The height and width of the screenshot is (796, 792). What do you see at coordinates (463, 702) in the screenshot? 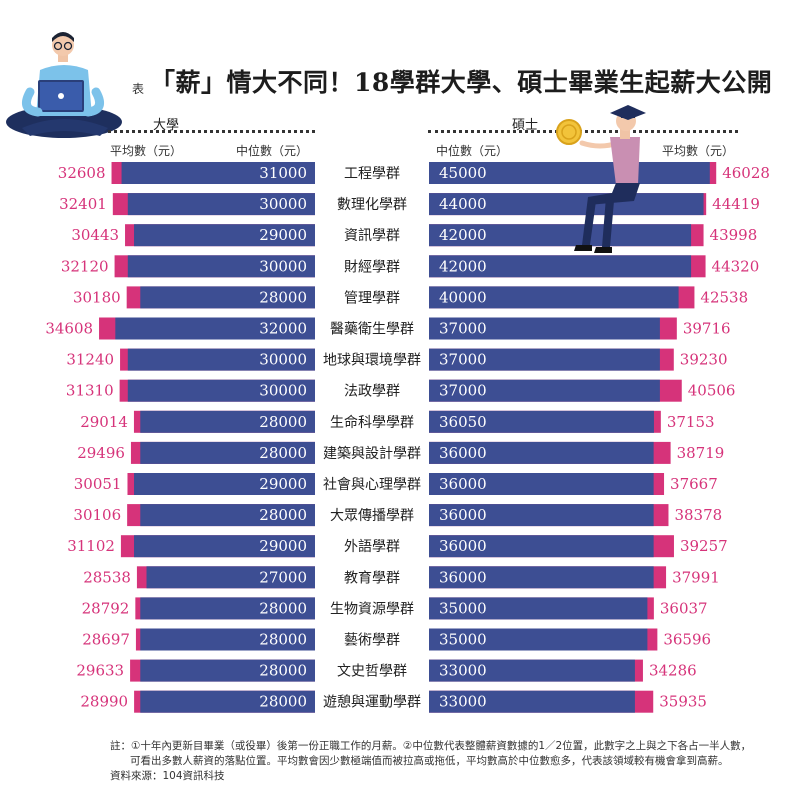
I see `master-median-label: 33000` at bounding box center [463, 702].